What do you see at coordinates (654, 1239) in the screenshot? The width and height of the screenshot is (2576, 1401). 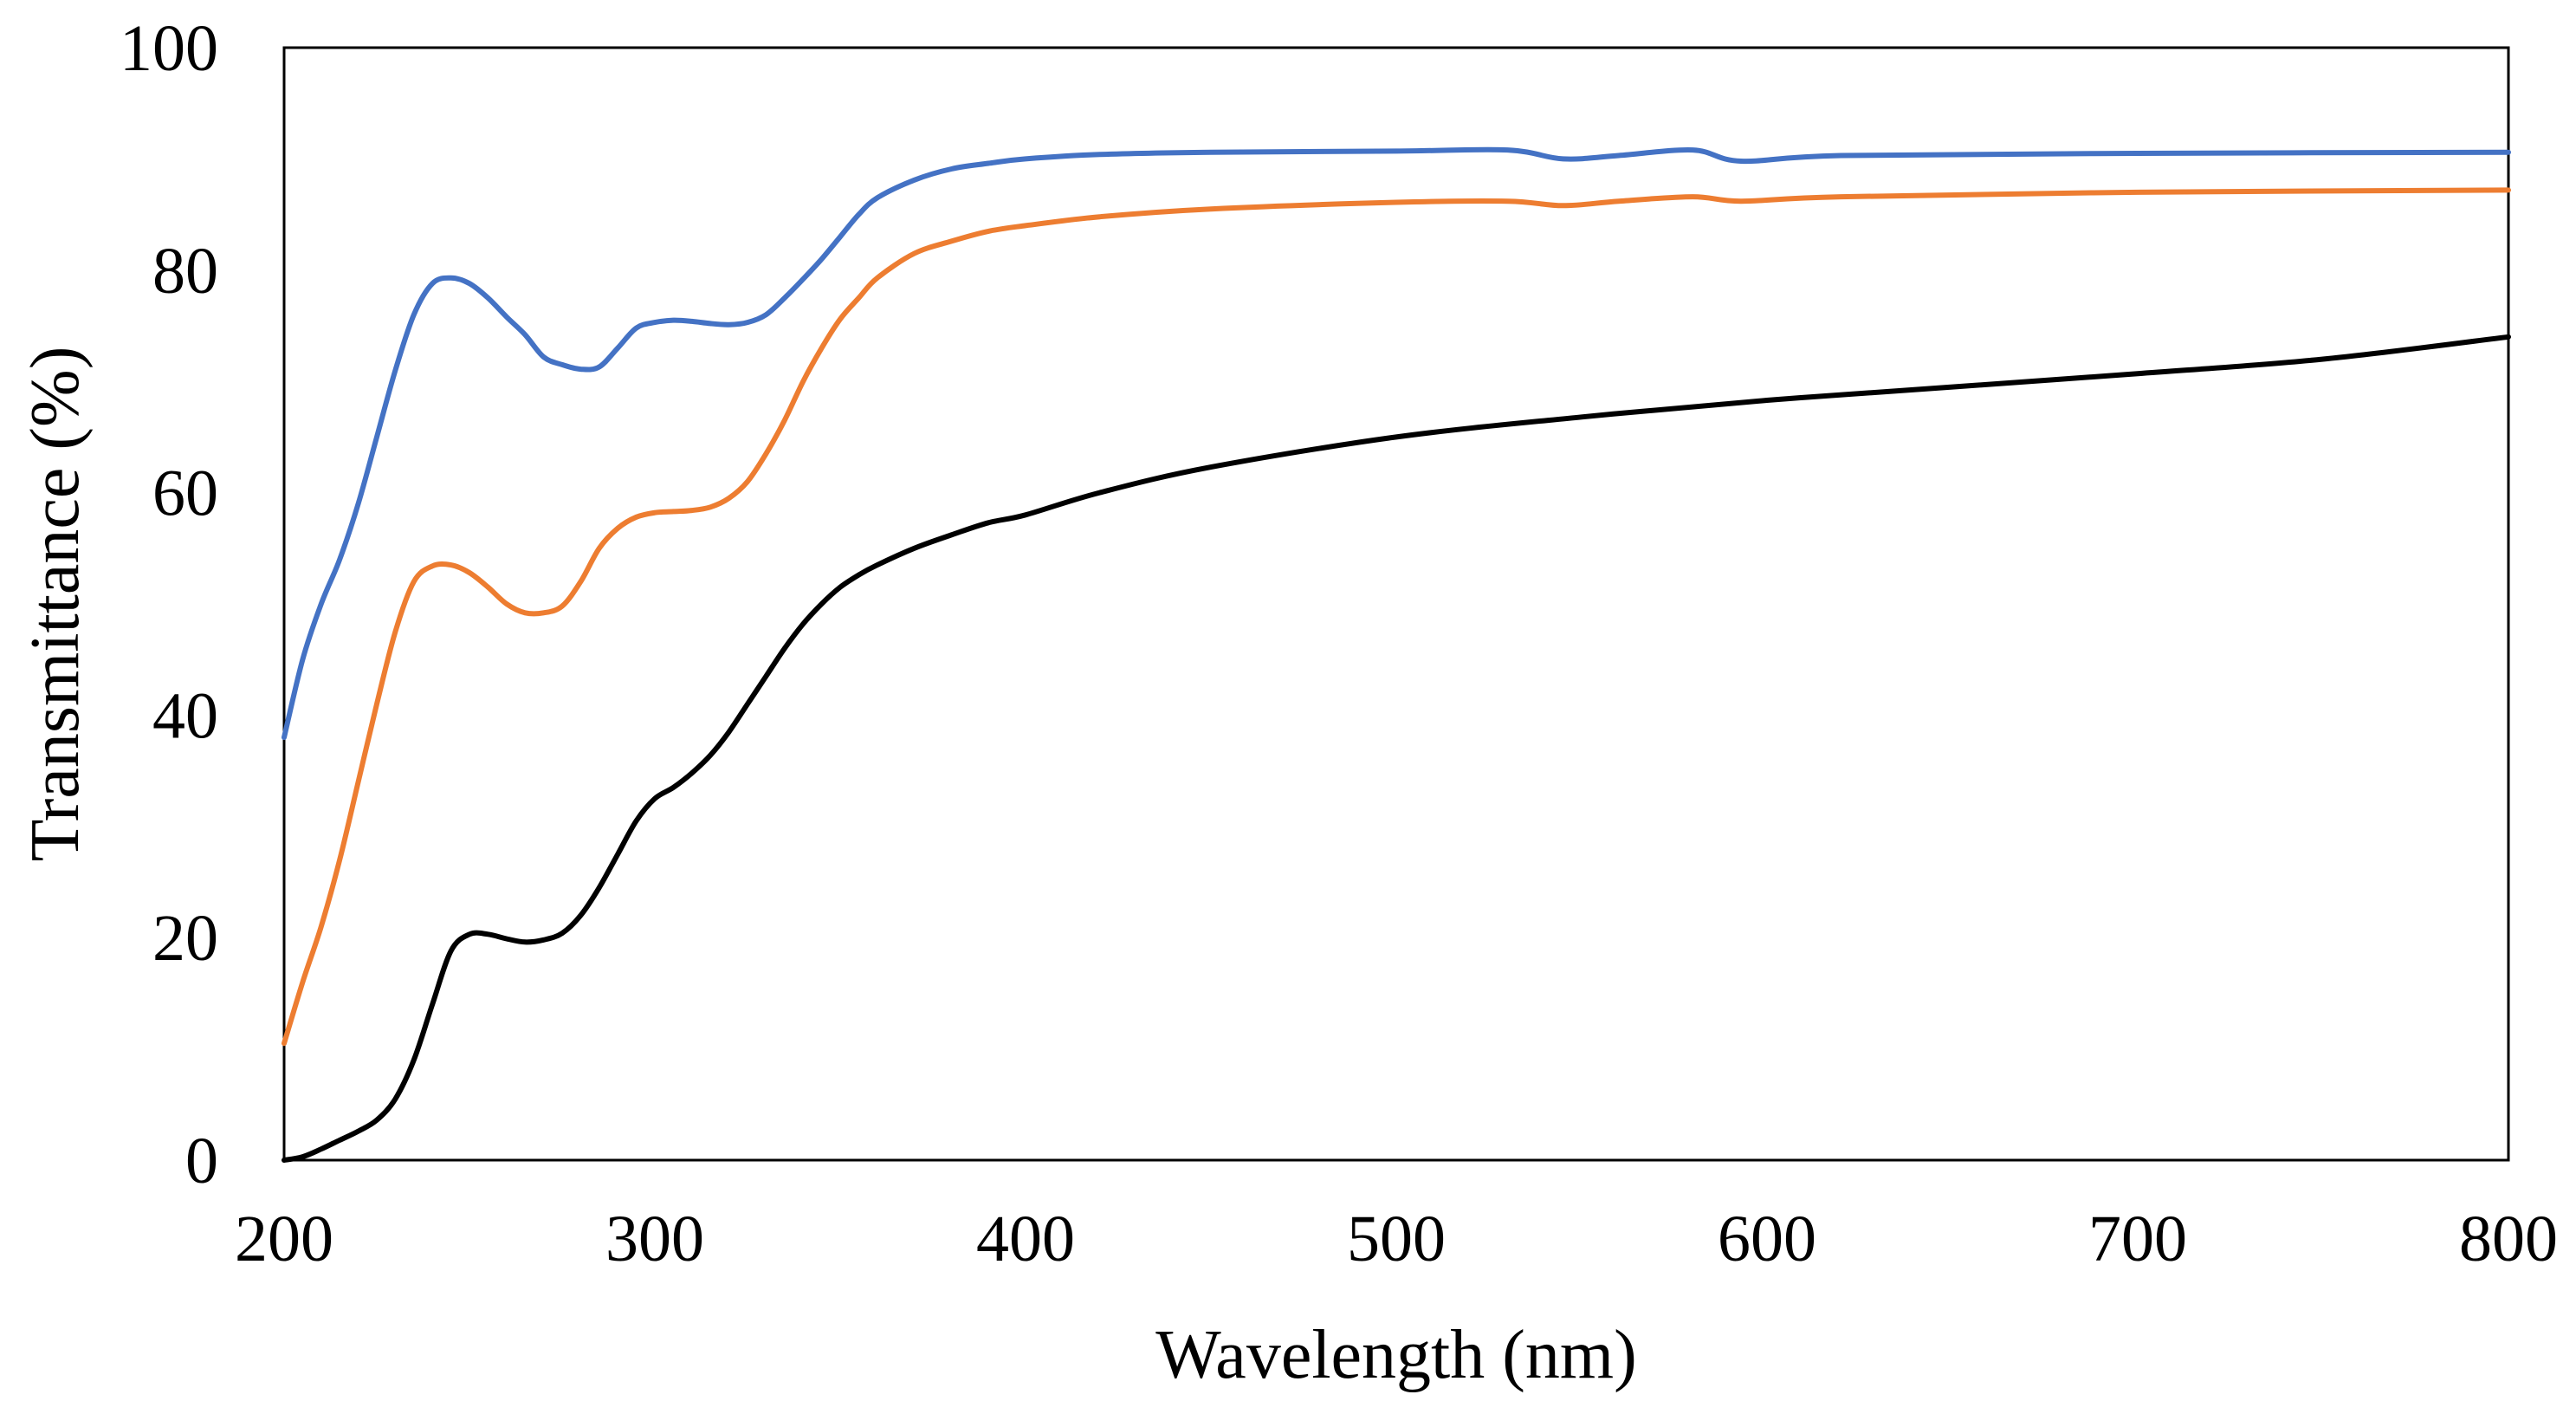 I see `x-tick-label: 300` at bounding box center [654, 1239].